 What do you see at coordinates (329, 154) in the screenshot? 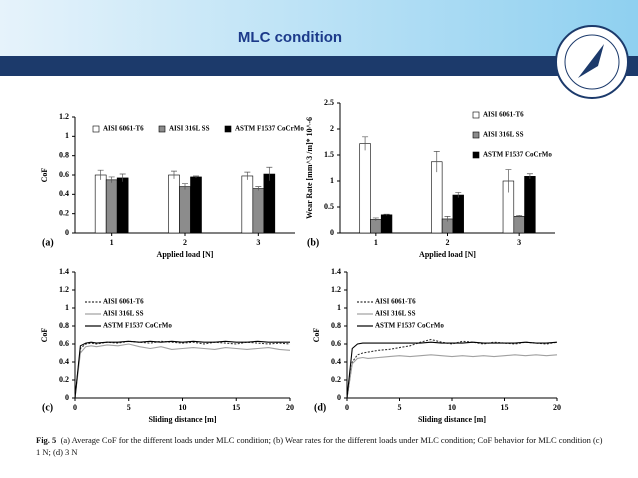
I see `y-tick-label: 1.5` at bounding box center [329, 154].